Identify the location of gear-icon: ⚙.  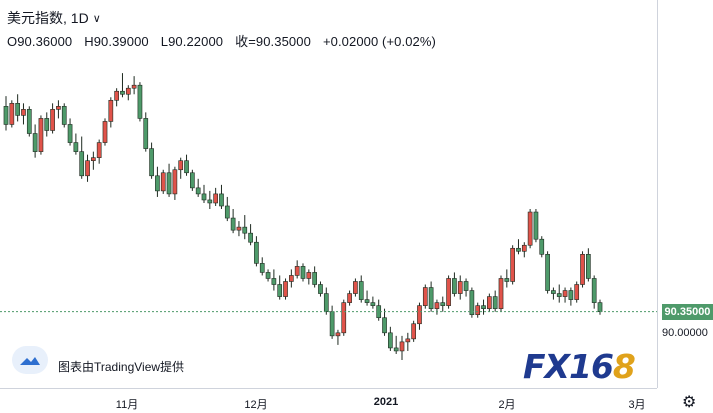
(689, 402).